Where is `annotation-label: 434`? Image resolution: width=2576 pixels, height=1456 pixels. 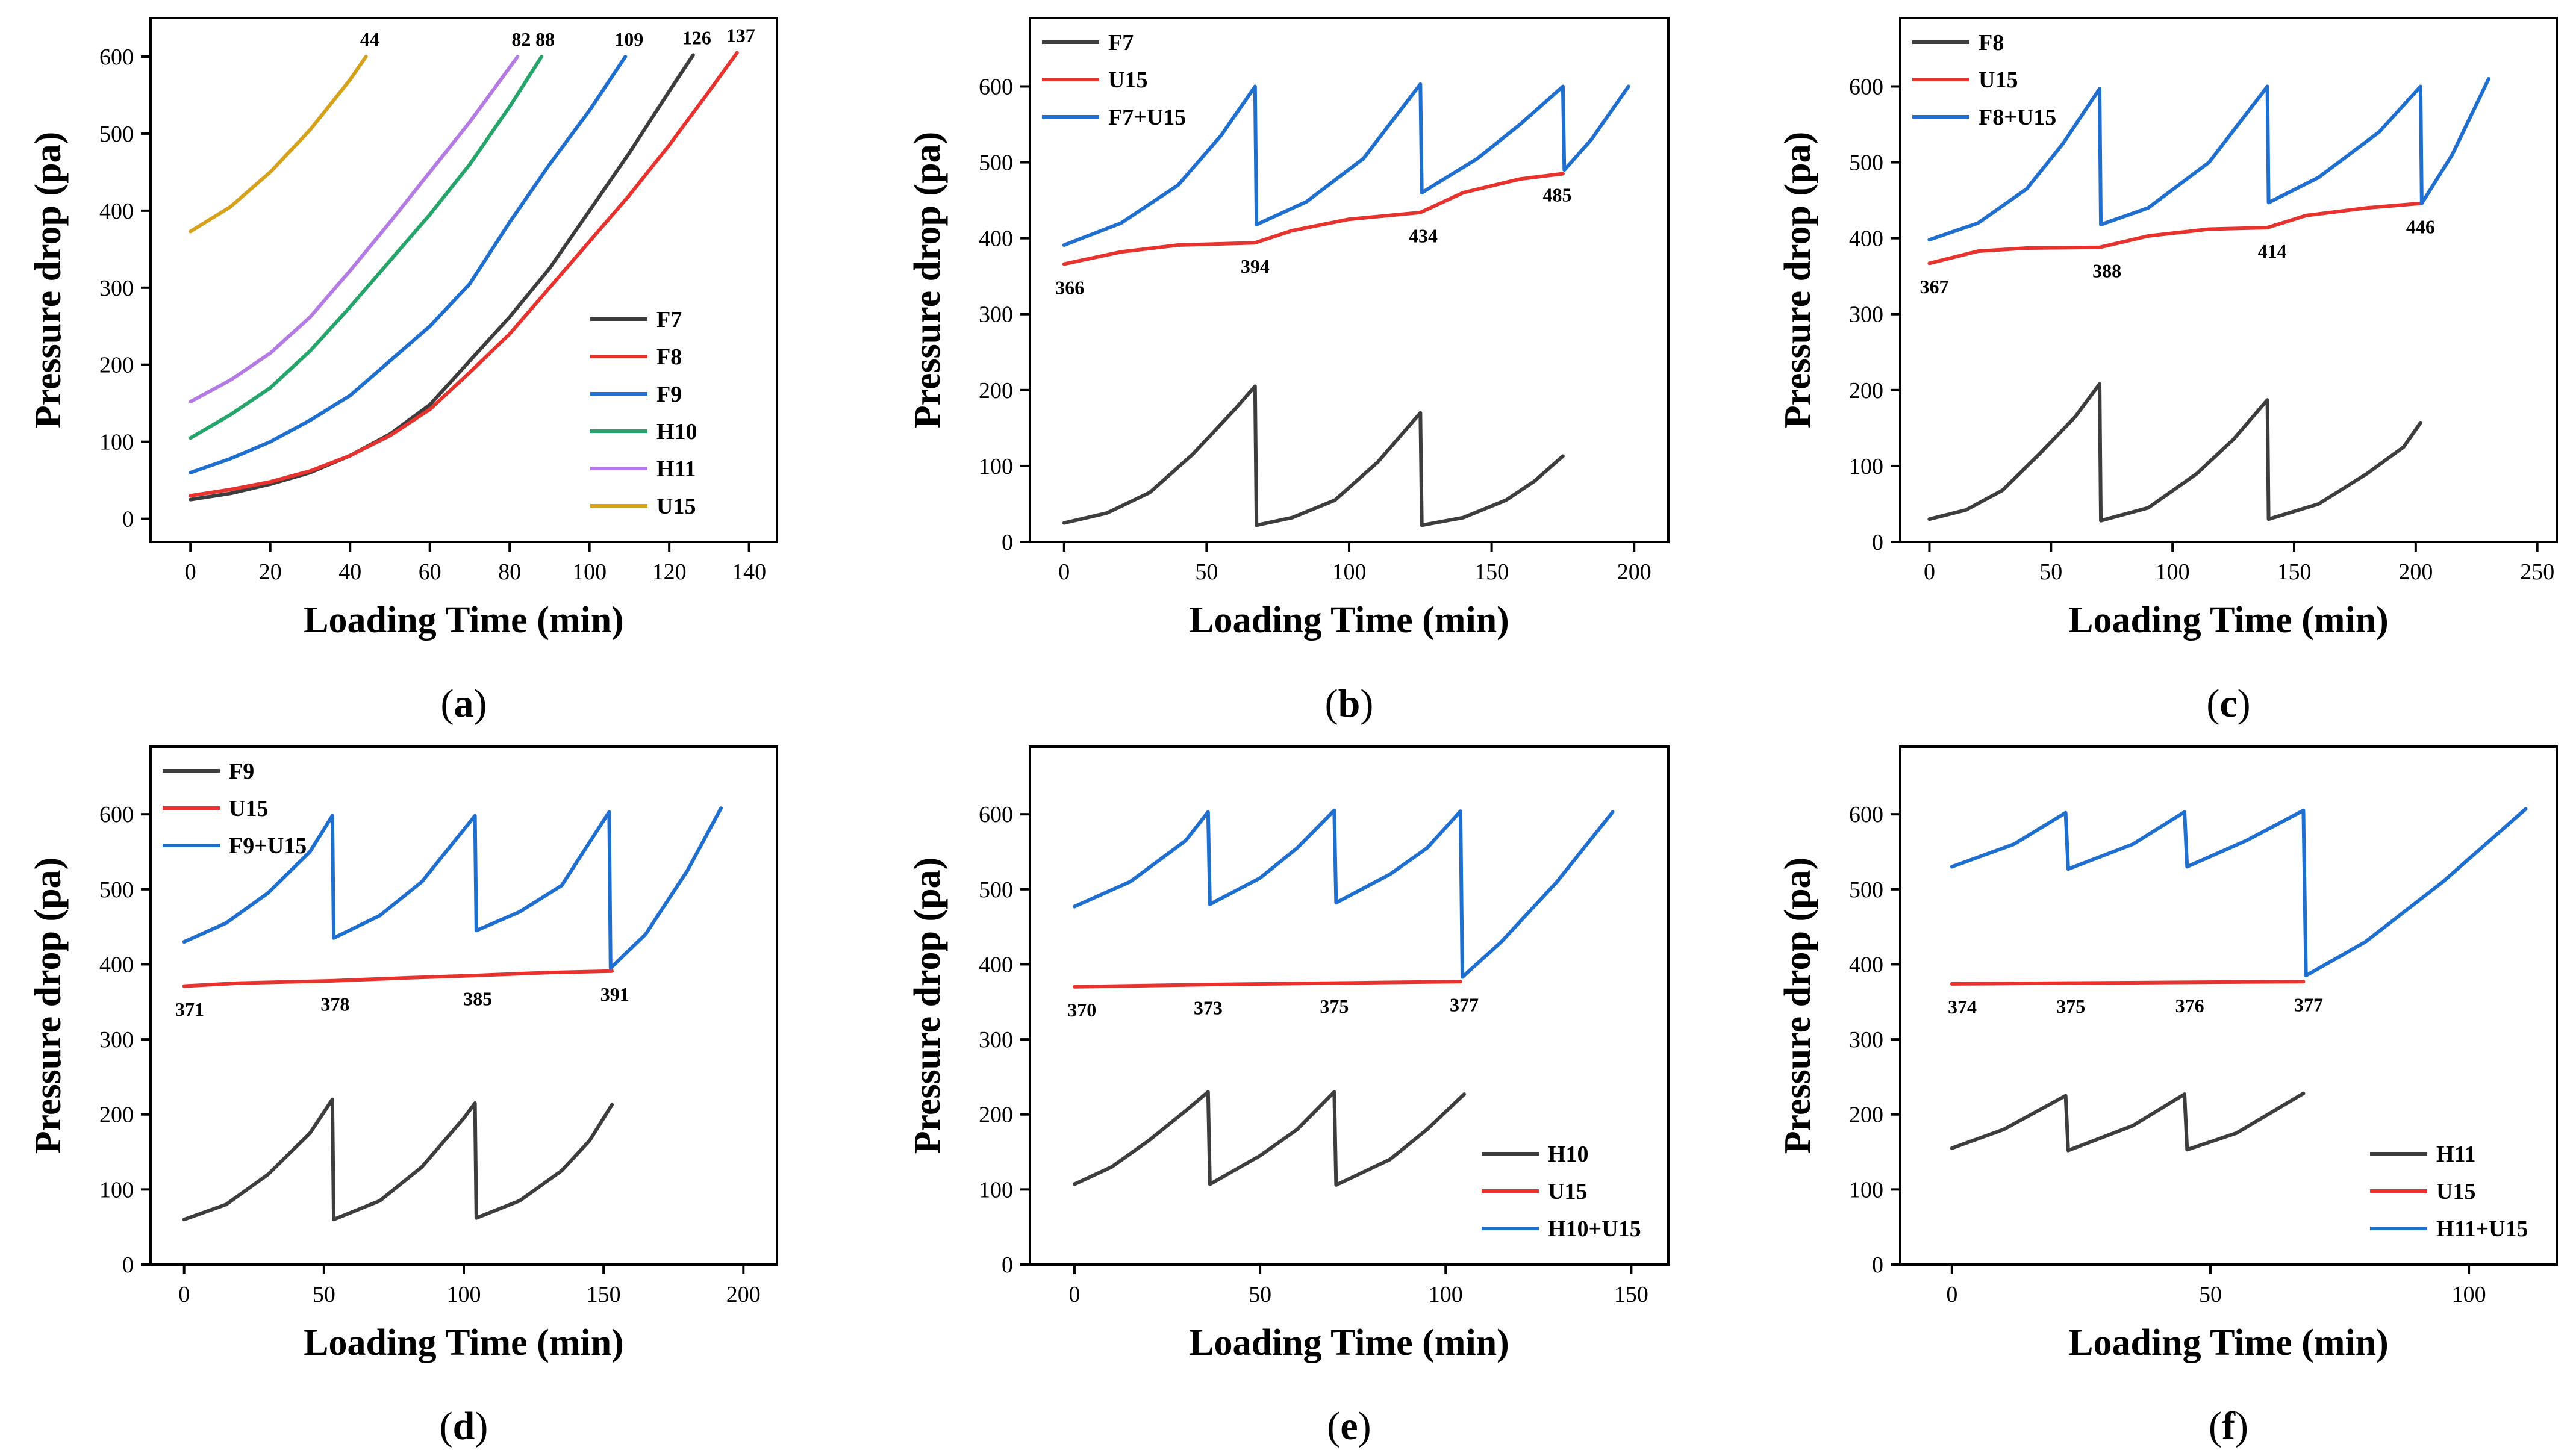
annotation-label: 434 is located at coordinates (1423, 236).